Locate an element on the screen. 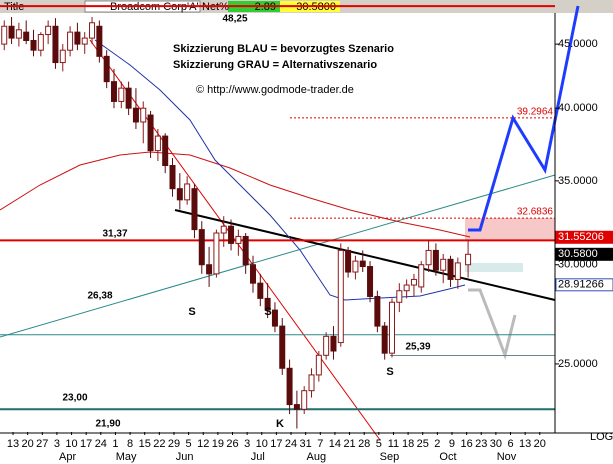 The height and width of the screenshot is (464, 613). month-label: Apr is located at coordinates (67, 457).